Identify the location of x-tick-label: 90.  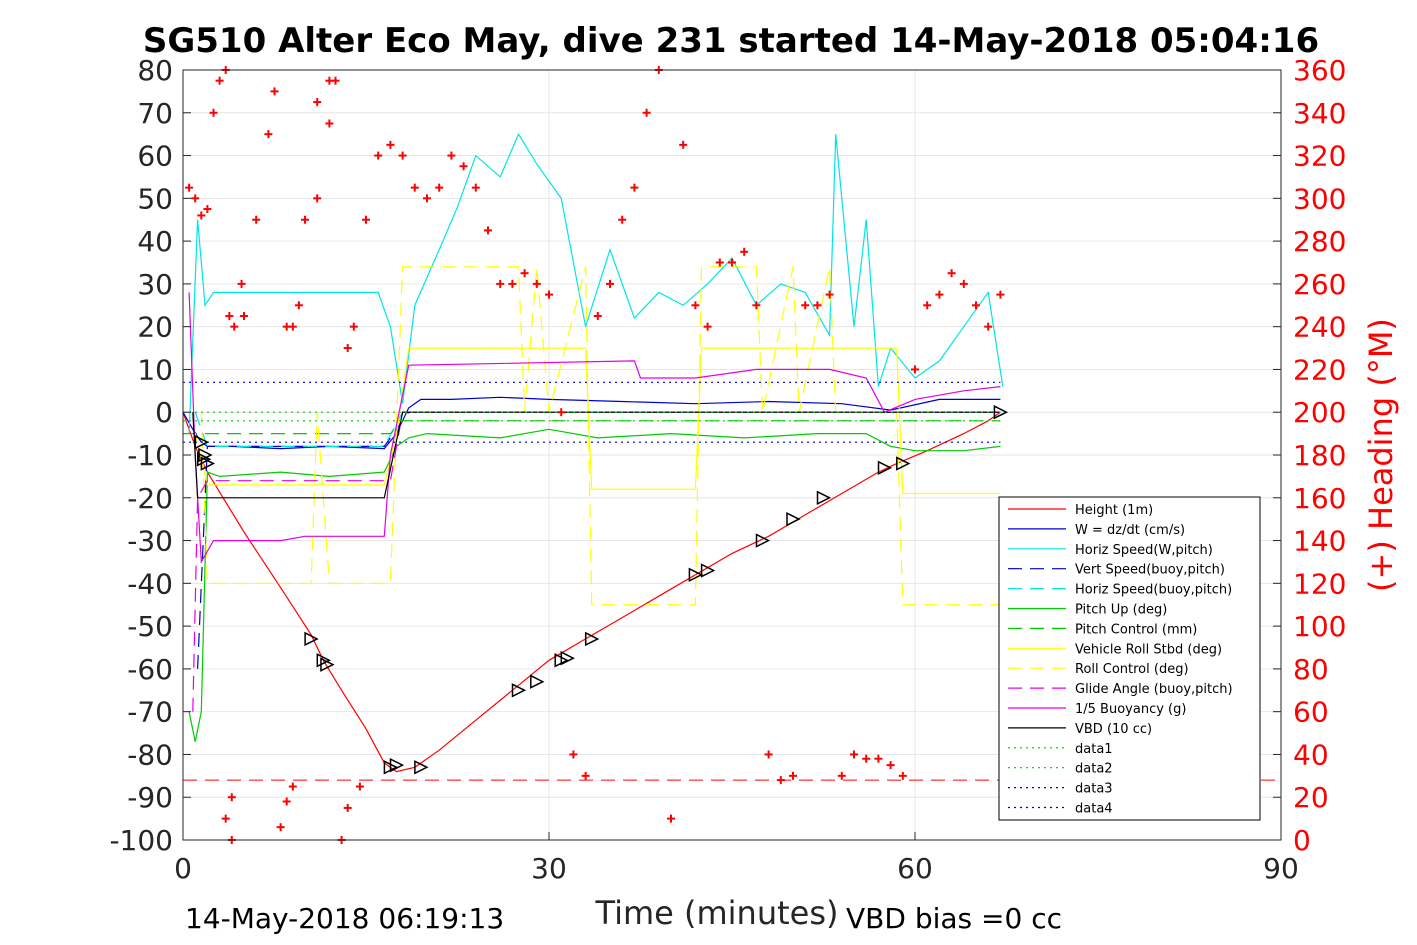
(1281, 868).